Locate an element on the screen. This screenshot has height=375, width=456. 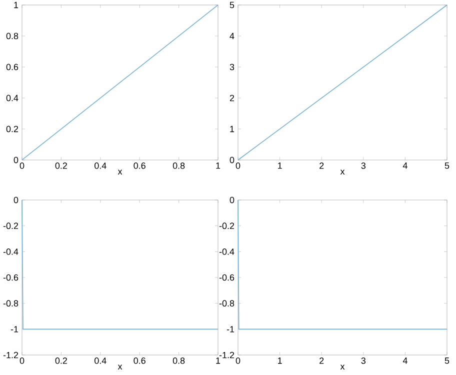
y-tick-label: 3 is located at coordinates (232, 67).